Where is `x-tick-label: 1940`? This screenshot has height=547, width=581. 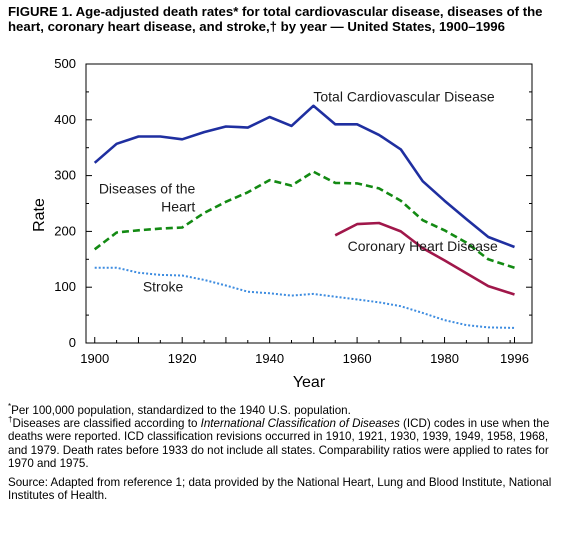
x-tick-label: 1940 is located at coordinates (269, 358).